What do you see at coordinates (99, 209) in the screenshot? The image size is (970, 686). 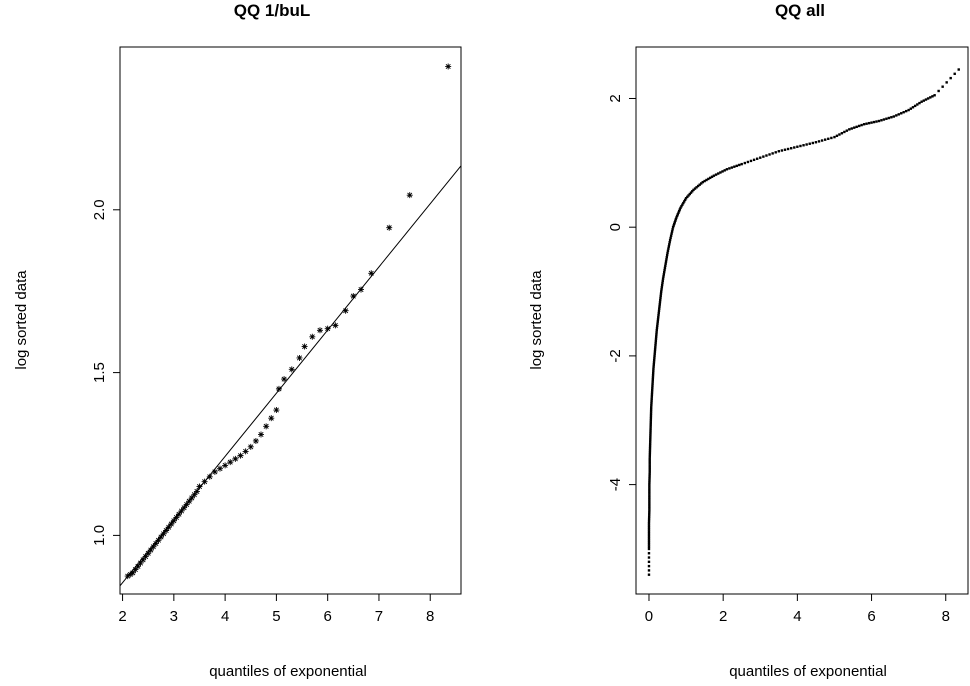 I see `y-tick-label: 2.0` at bounding box center [99, 209].